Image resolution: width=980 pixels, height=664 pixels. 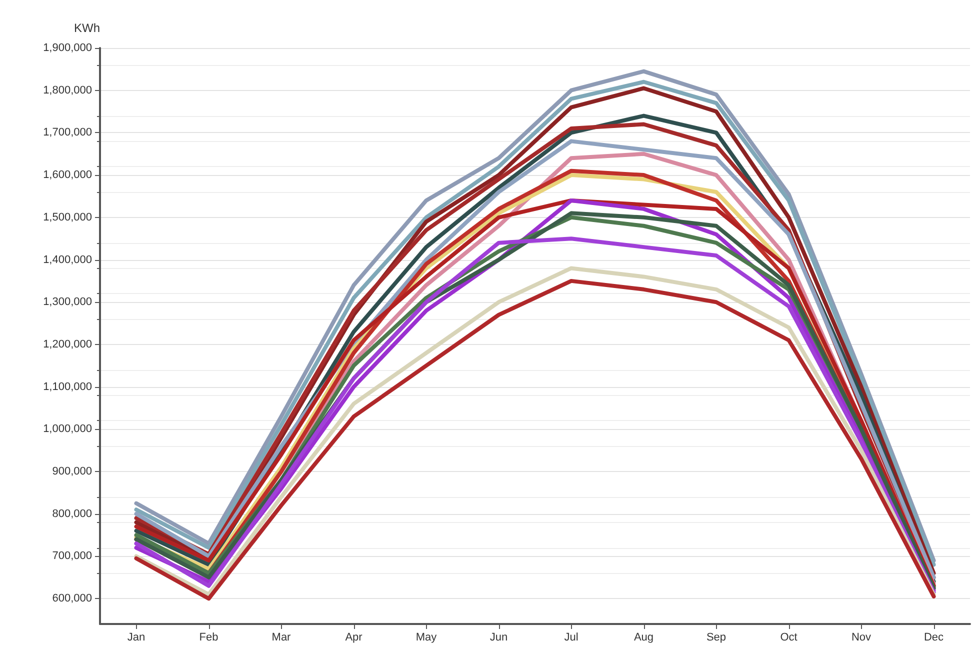 What do you see at coordinates (934, 638) in the screenshot?
I see `x-tick-label: Dec` at bounding box center [934, 638].